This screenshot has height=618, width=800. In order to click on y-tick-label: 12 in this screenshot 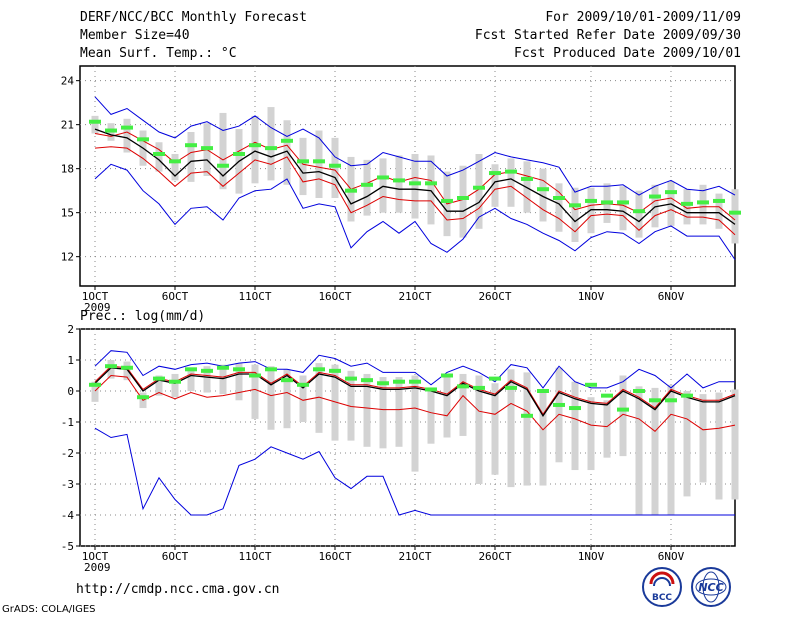, I will do `click(67, 257)`.